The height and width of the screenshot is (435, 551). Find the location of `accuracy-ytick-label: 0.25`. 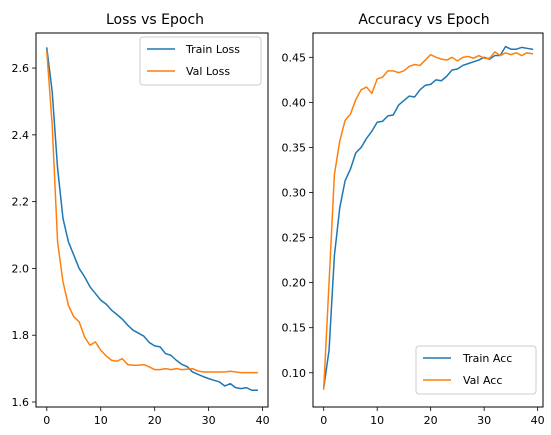

accuracy-ytick-label: 0.25 is located at coordinates (294, 238).